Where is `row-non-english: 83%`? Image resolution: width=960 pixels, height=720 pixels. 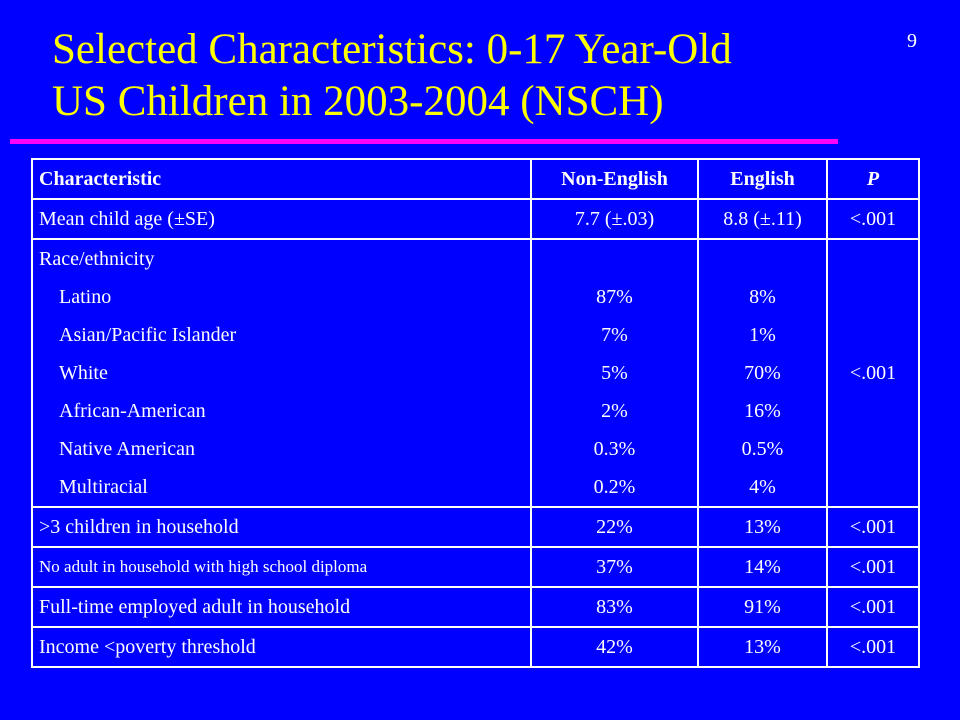
row-non-english: 83% is located at coordinates (614, 607).